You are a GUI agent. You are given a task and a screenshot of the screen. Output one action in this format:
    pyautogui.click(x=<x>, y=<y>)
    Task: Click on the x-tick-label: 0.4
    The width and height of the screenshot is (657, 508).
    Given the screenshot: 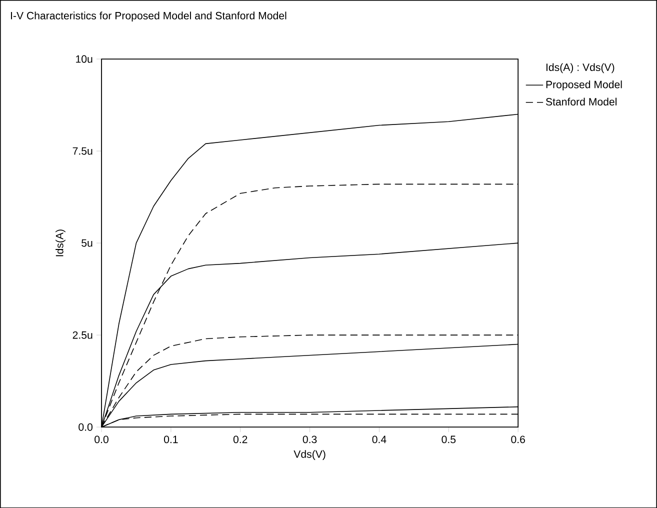 What is the action you would take?
    pyautogui.click(x=379, y=440)
    